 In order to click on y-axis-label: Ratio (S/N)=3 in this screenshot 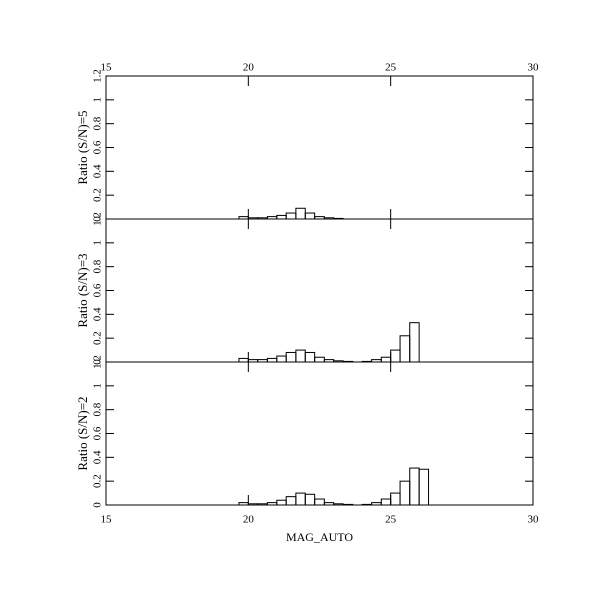, I will do `click(82, 290)`.